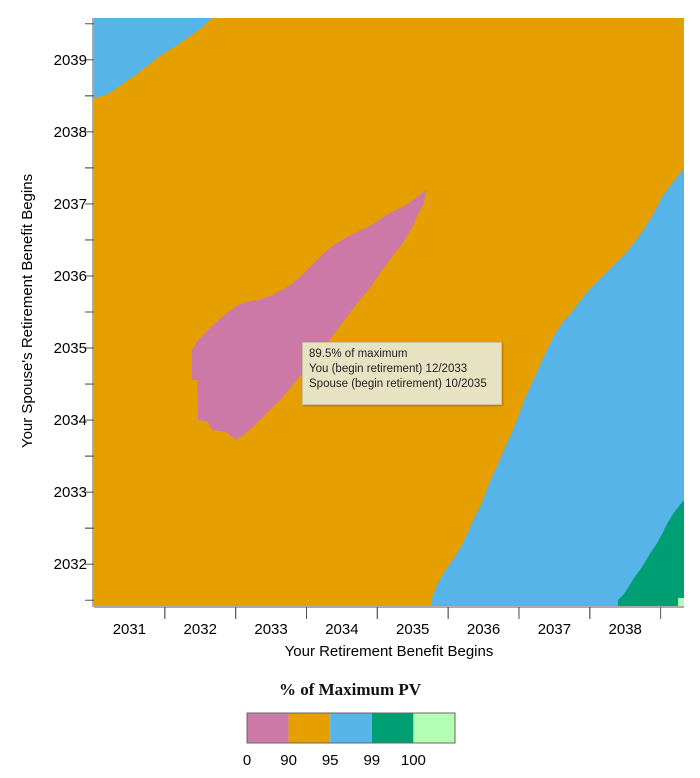 This screenshot has width=700, height=778. Describe the element at coordinates (483, 629) in the screenshot. I see `x-tick-label-2036: 2036` at that location.